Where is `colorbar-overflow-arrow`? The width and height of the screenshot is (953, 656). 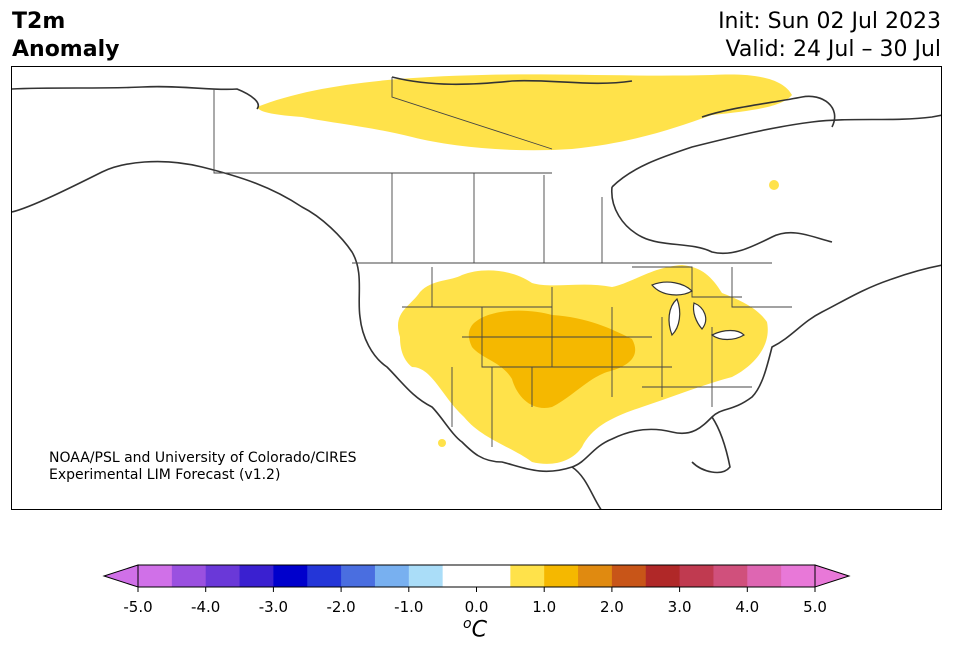
colorbar-overflow-arrow is located at coordinates (832, 576).